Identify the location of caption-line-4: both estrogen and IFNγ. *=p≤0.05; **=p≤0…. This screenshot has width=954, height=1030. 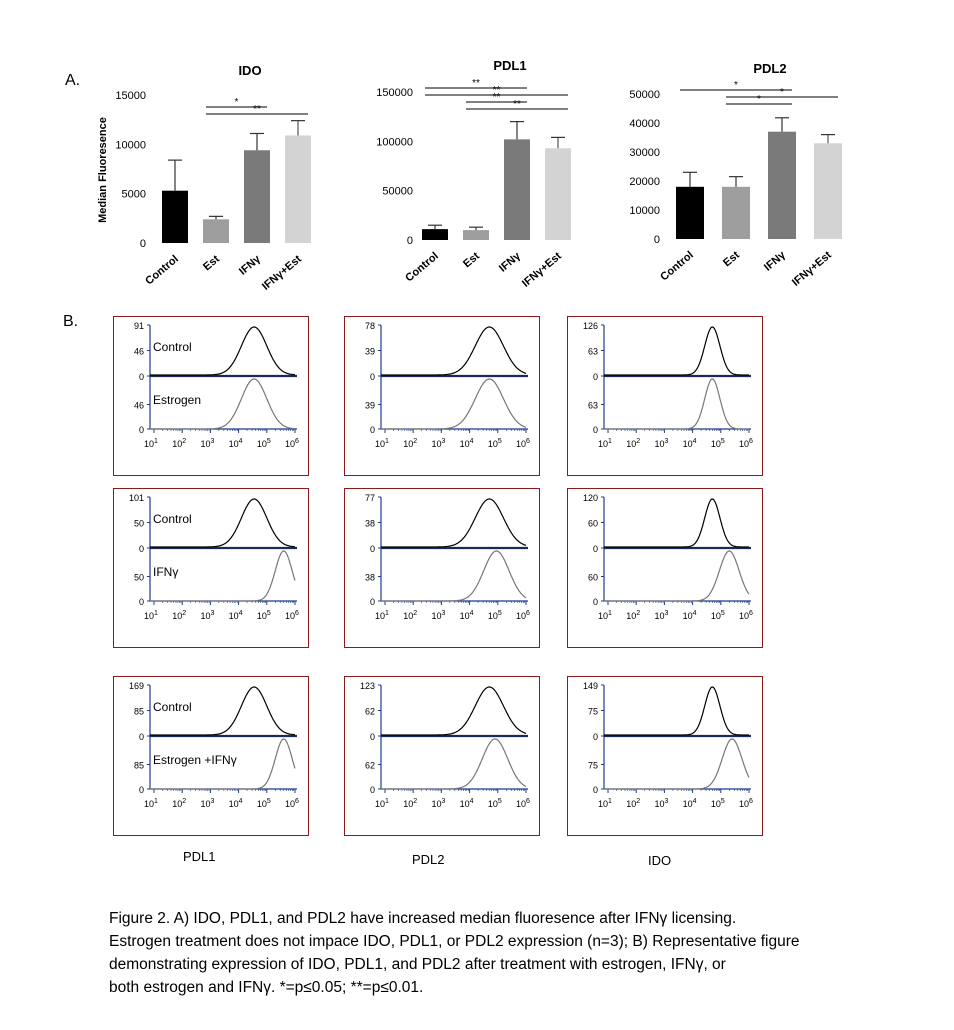
(266, 987).